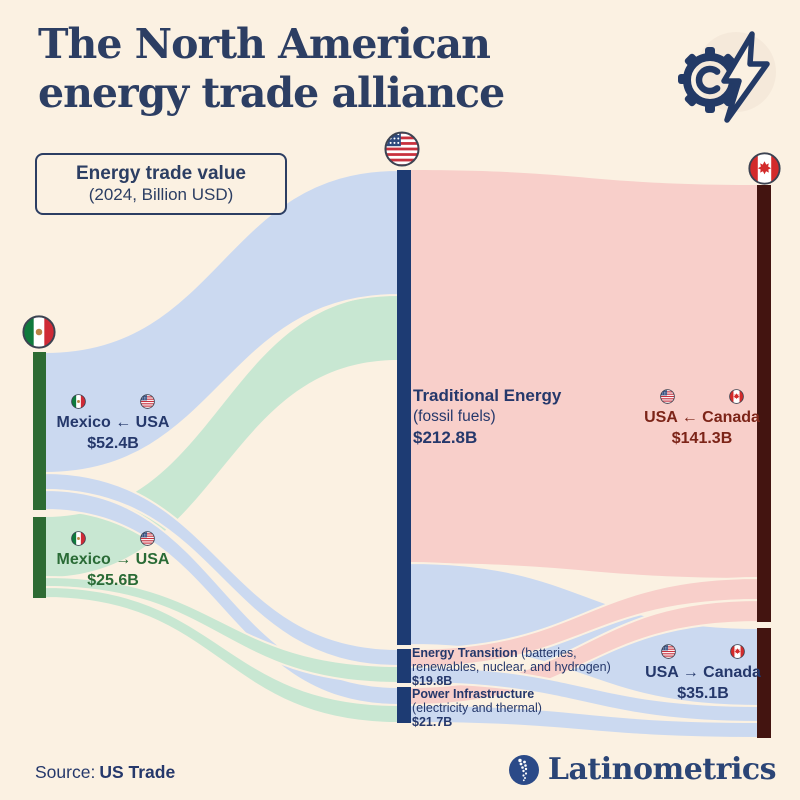 The height and width of the screenshot is (800, 800). What do you see at coordinates (454, 417) in the screenshot?
I see `category-subtitle: (fossil fuels)` at bounding box center [454, 417].